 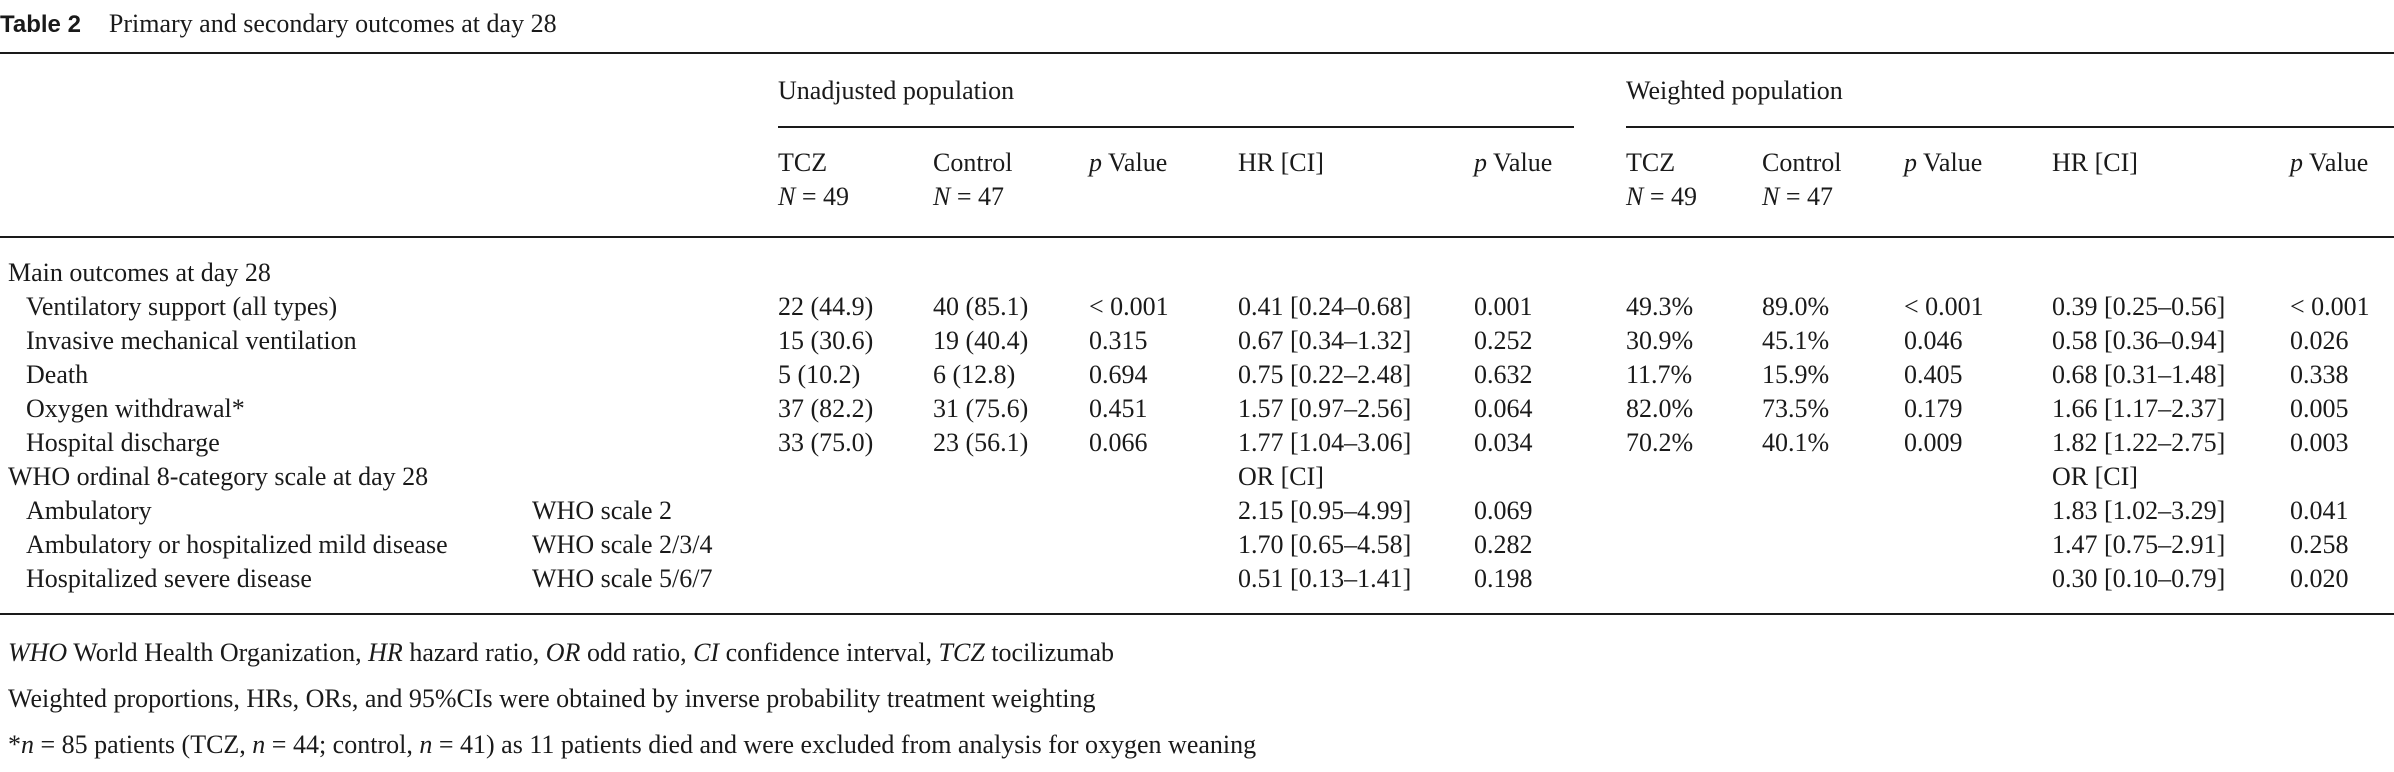 What do you see at coordinates (1933, 374) in the screenshot?
I see `table-cell: 0.405` at bounding box center [1933, 374].